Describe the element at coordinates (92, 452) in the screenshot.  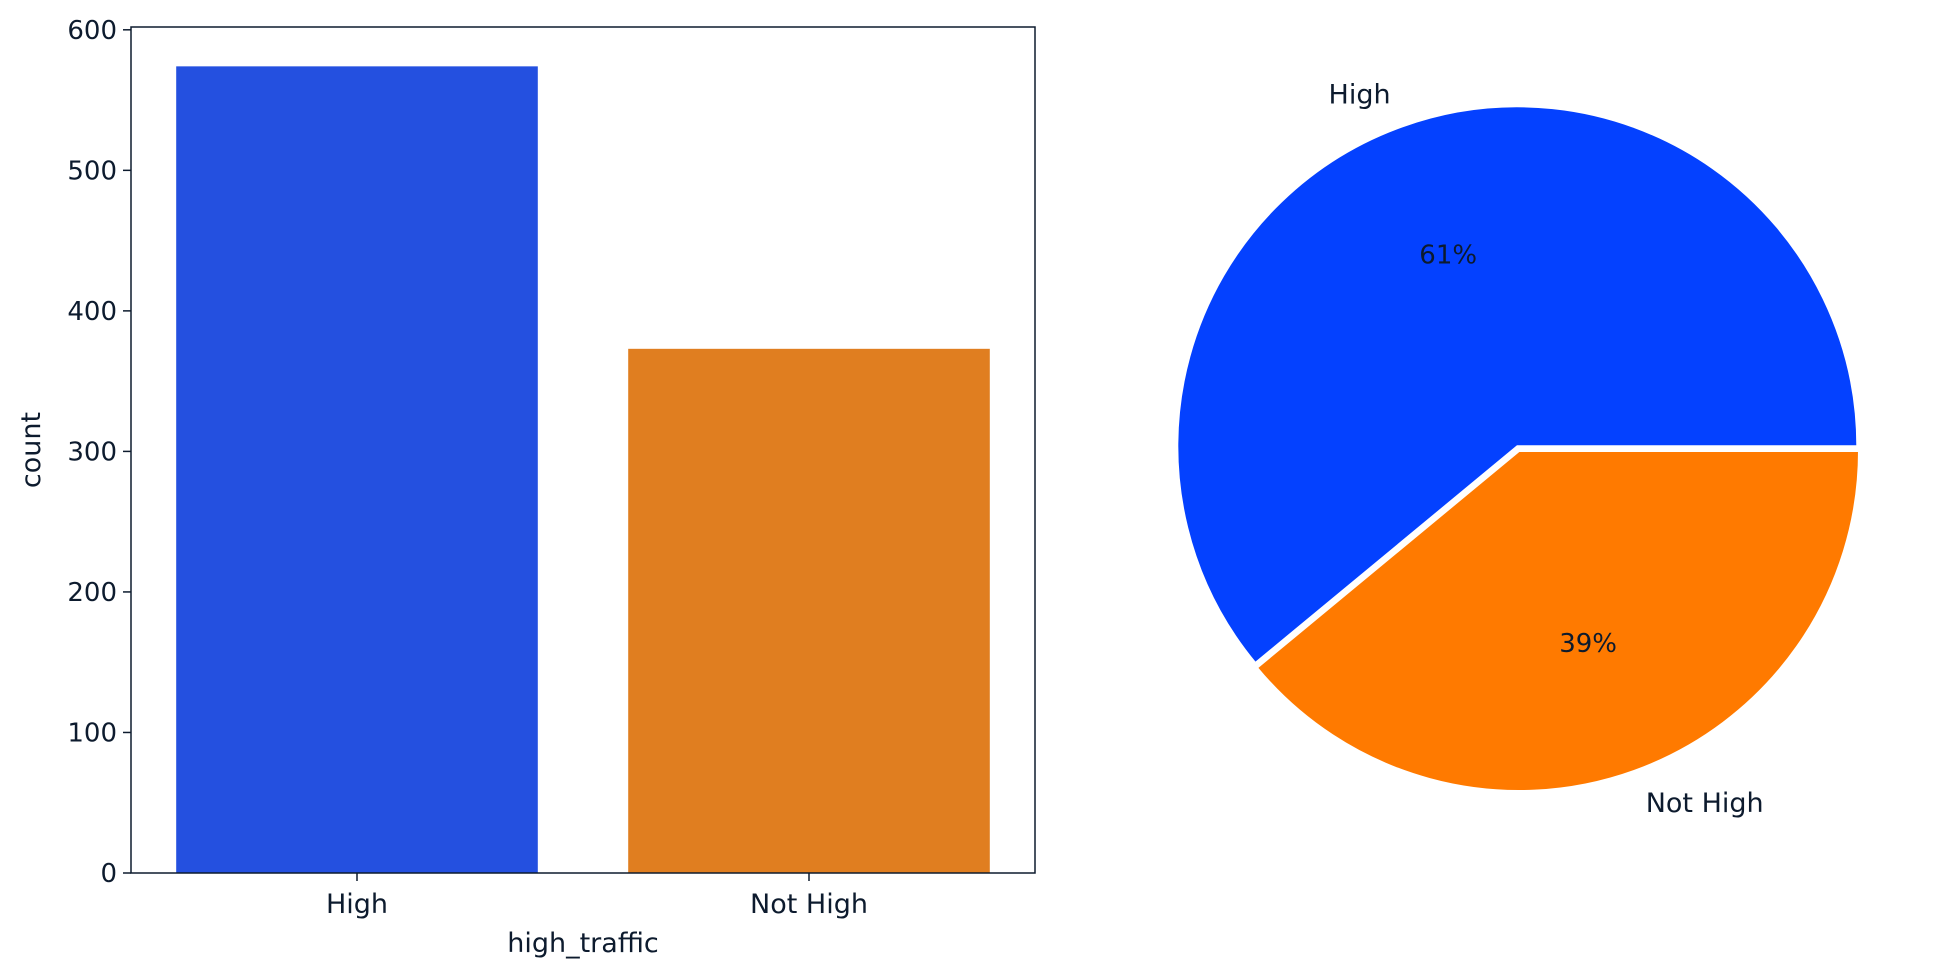
I see `y-tick-label: 300` at that location.